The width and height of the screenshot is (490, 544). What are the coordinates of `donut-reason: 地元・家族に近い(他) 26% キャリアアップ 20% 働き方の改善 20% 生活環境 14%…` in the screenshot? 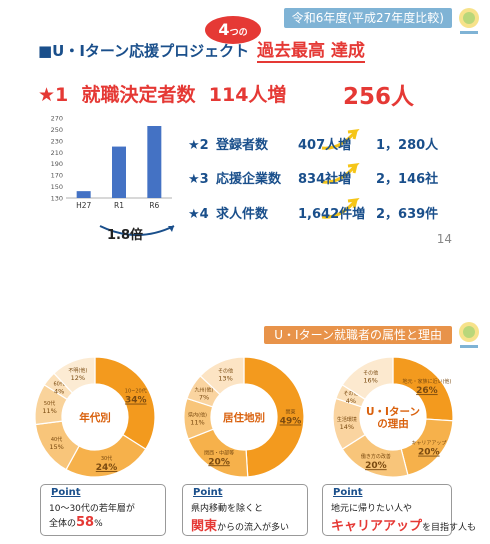 It's located at (393, 417).